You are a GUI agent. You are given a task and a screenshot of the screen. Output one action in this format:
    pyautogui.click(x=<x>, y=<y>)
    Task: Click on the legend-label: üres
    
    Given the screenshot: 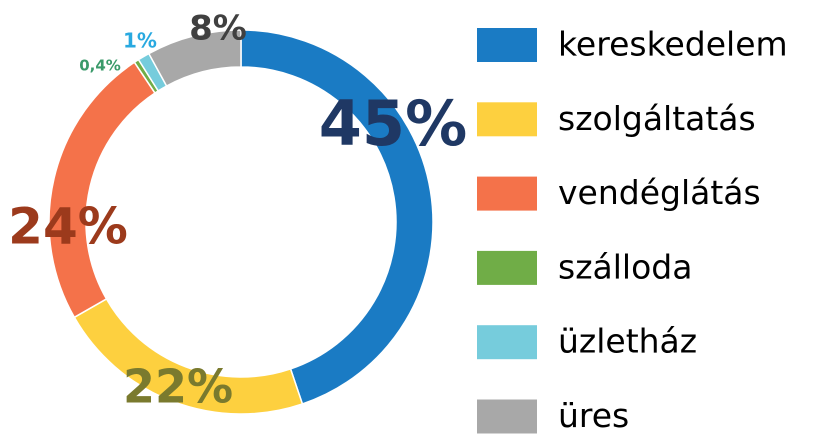 What is the action you would take?
    pyautogui.click(x=593, y=415)
    